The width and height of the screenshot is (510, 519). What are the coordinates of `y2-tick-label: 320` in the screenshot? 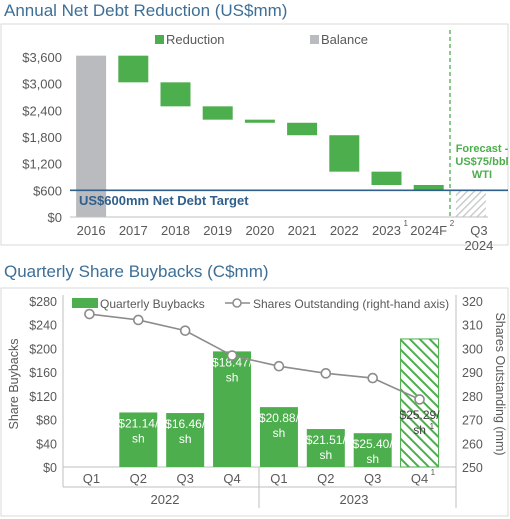 It's located at (472, 302).